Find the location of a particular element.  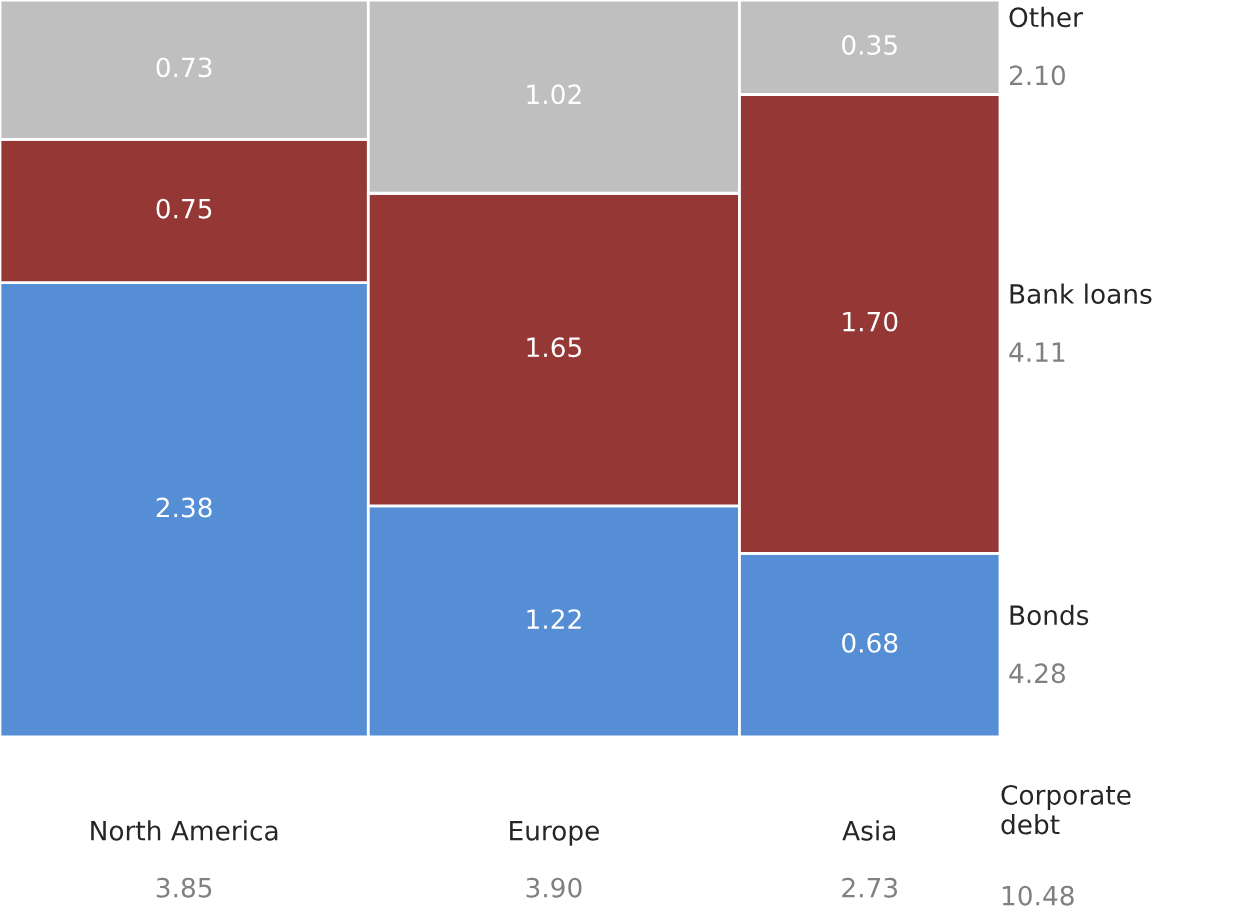

data-label: 1.70 is located at coordinates (870, 321).